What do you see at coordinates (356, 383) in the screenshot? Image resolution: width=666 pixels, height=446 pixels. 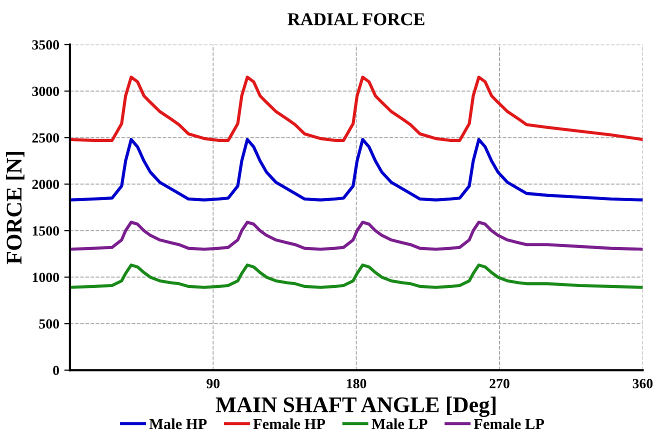 I see `x-tick-label: 180` at bounding box center [356, 383].